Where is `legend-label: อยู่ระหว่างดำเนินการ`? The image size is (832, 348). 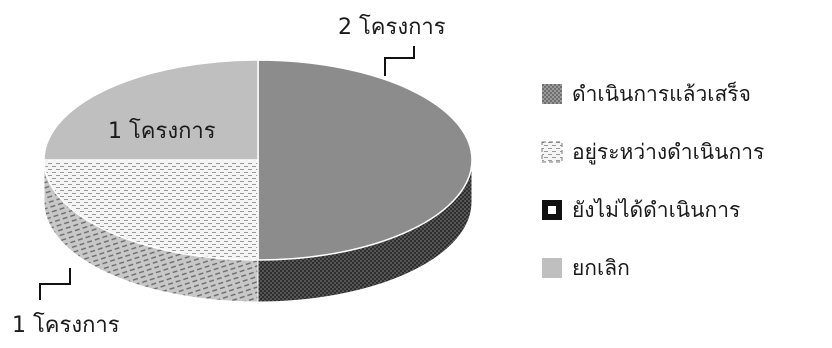 legend-label: อยู่ระหว่างดำเนินการ is located at coordinates (668, 152).